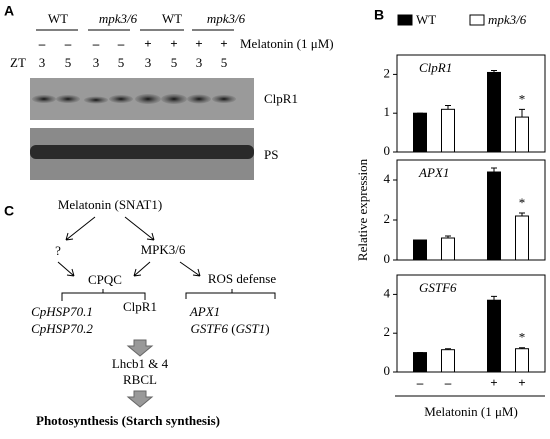 This screenshot has height=439, width=550. What do you see at coordinates (229, 328) in the screenshot?
I see `node: GSTF6 (GST1)` at bounding box center [229, 328].